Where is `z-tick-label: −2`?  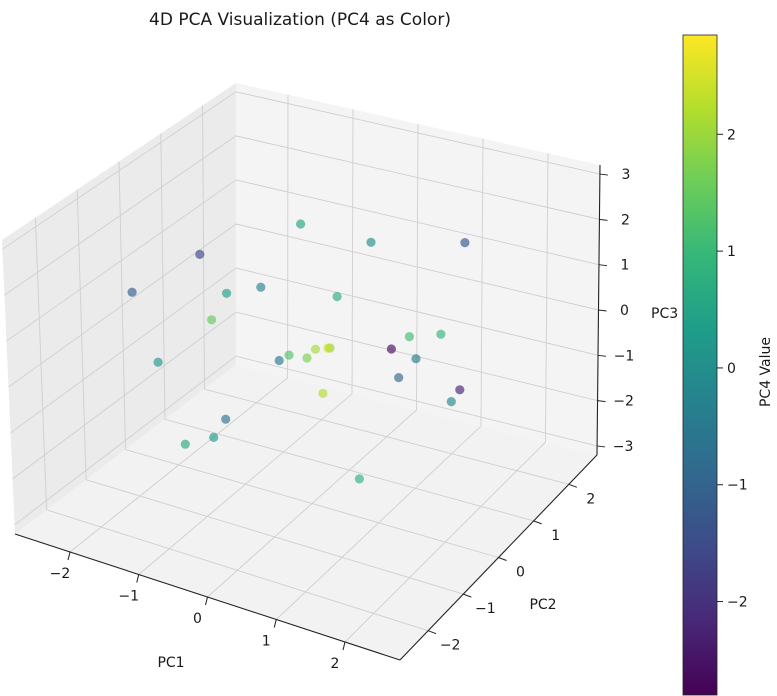
z-tick-label: −2 is located at coordinates (623, 402).